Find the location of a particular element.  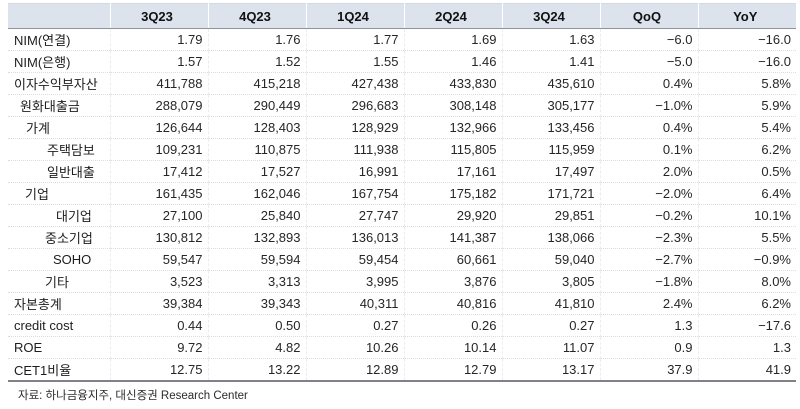

table-cell: −1.0% is located at coordinates (648, 105).